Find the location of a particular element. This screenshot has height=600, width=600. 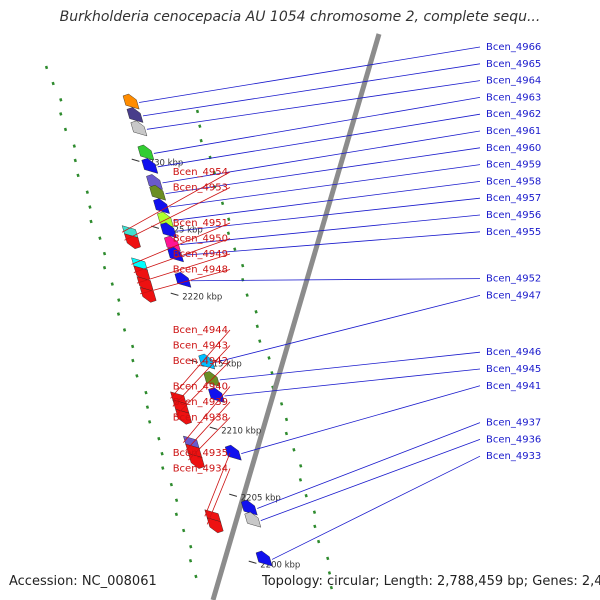

gene-label-bcen-4955: Bcen_4955 is located at coordinates (513, 232).